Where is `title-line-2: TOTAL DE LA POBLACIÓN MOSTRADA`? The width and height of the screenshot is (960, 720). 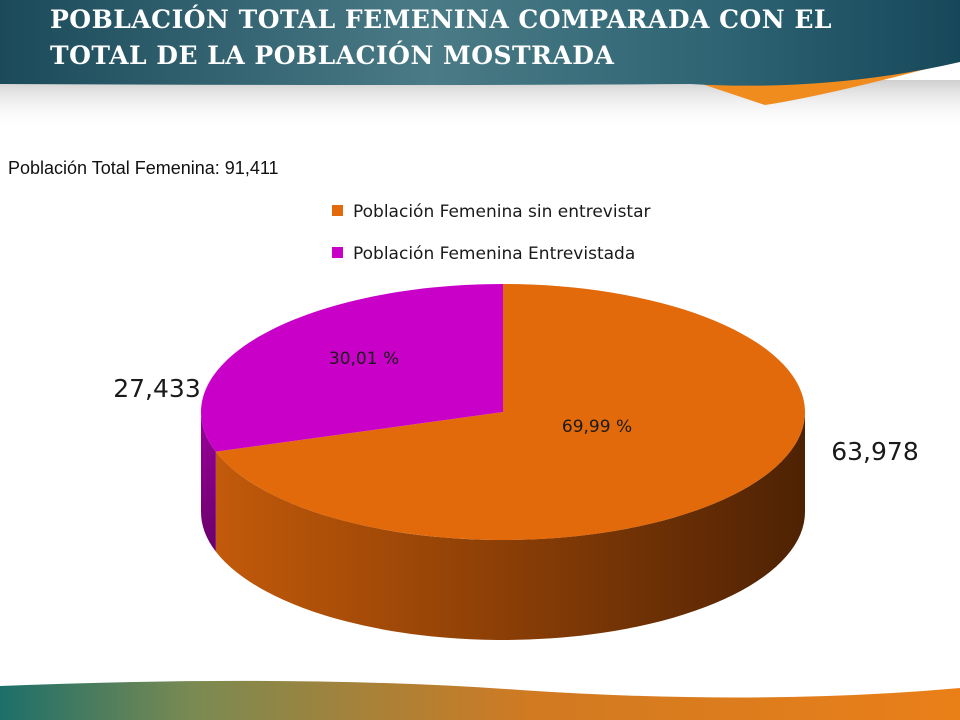
title-line-2: TOTAL DE LA POBLACIÓN MOSTRADA is located at coordinates (332, 55).